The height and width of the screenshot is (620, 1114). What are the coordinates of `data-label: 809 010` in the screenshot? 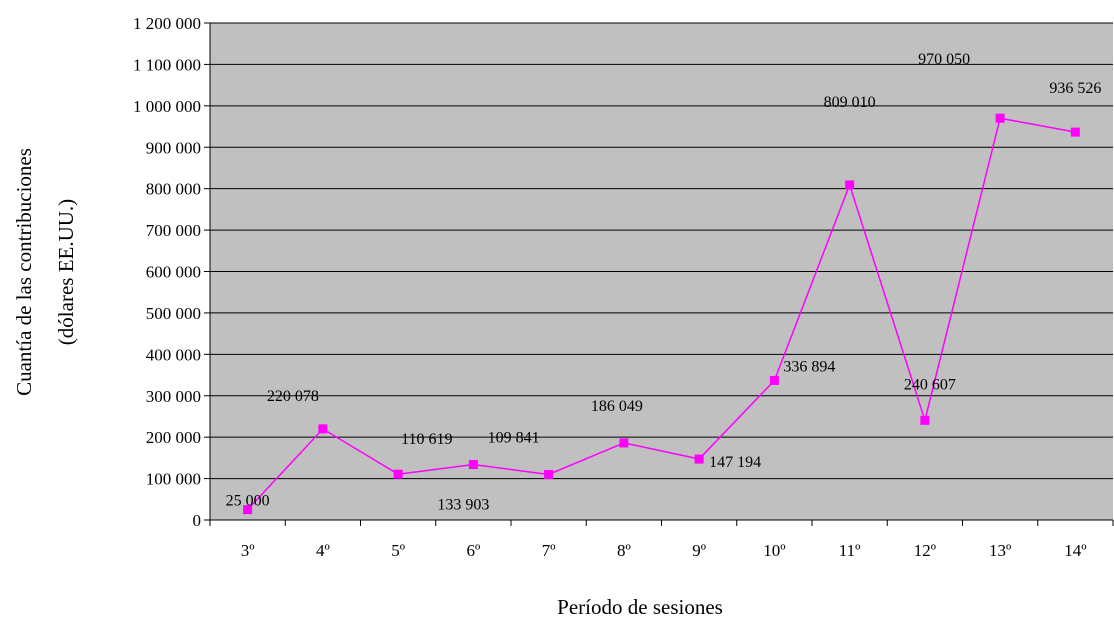 It's located at (850, 102).